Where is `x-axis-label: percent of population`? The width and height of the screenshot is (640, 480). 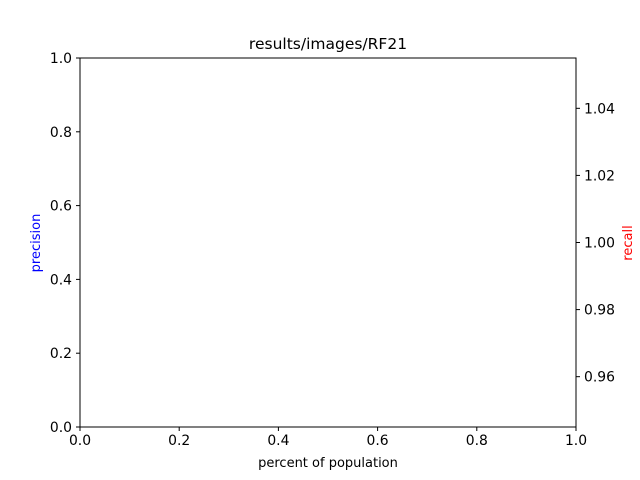
x-axis-label: percent of population is located at coordinates (328, 463).